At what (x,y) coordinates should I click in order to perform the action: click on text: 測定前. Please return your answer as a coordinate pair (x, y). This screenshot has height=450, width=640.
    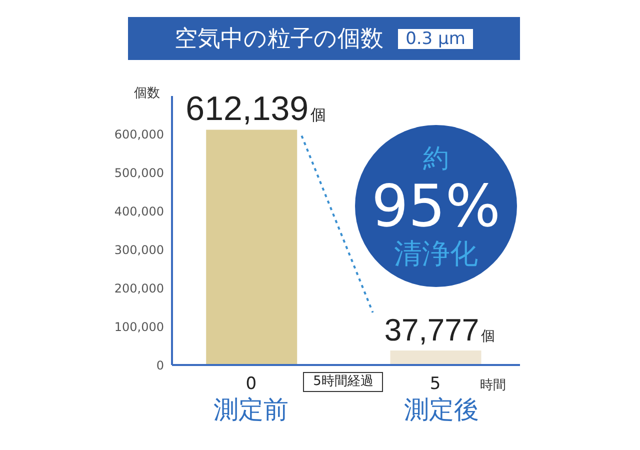
    Looking at the image, I should click on (251, 410).